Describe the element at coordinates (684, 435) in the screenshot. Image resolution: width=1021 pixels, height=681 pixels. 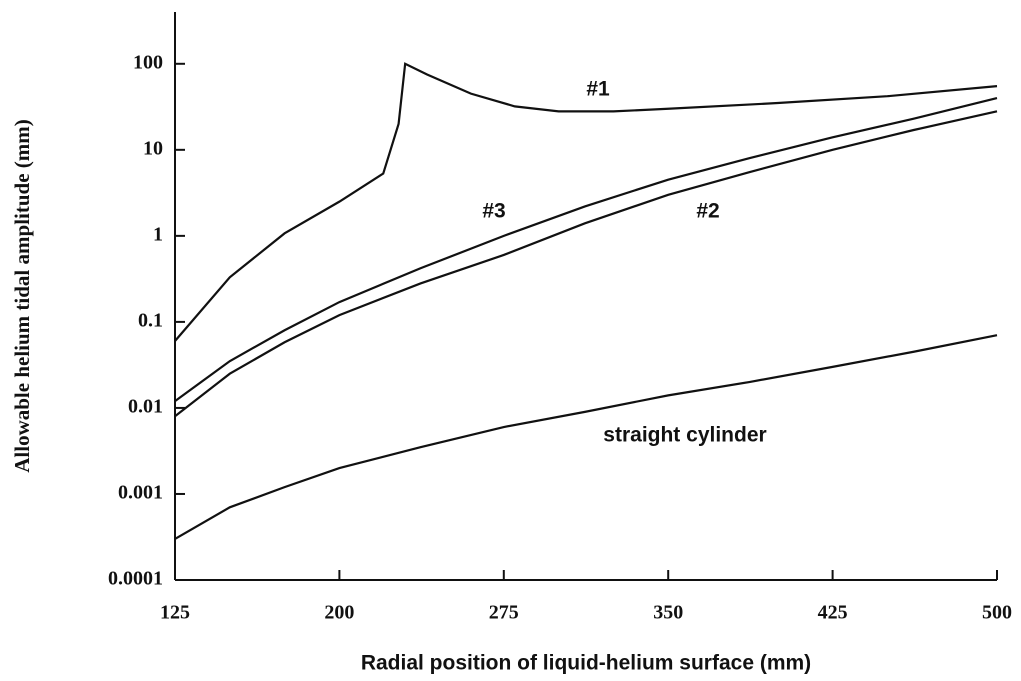
I see `series-label: straight cylinder` at that location.